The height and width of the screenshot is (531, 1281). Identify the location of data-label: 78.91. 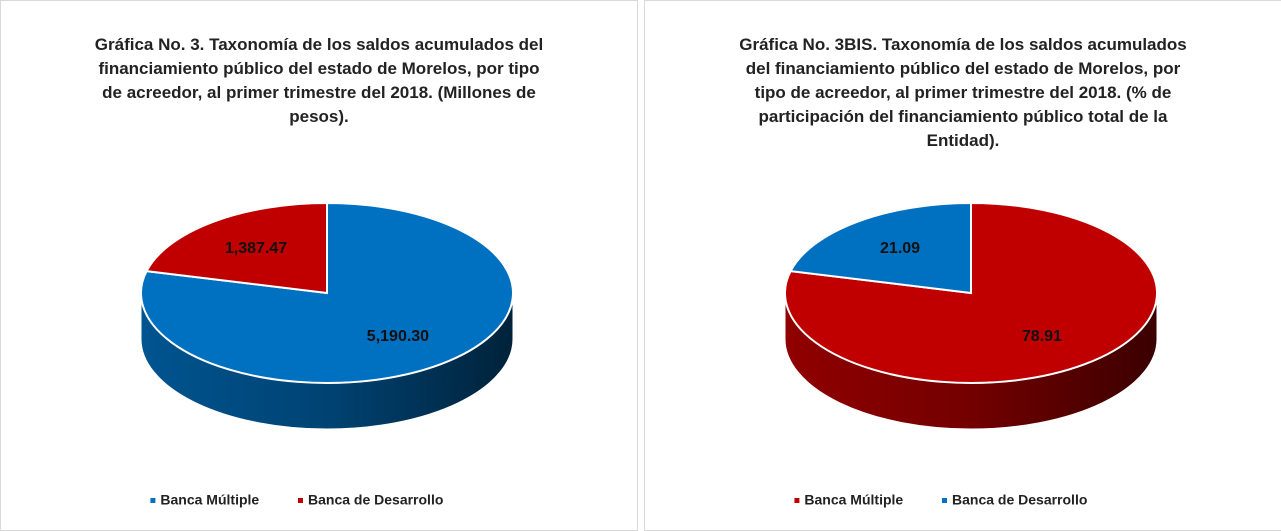
(1042, 336).